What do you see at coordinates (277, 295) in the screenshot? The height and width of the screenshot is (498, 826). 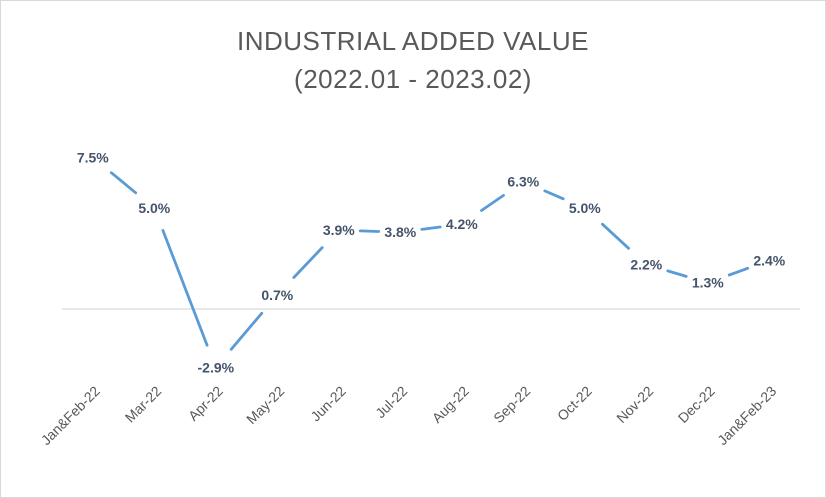 I see `data-label: 0.7%` at bounding box center [277, 295].